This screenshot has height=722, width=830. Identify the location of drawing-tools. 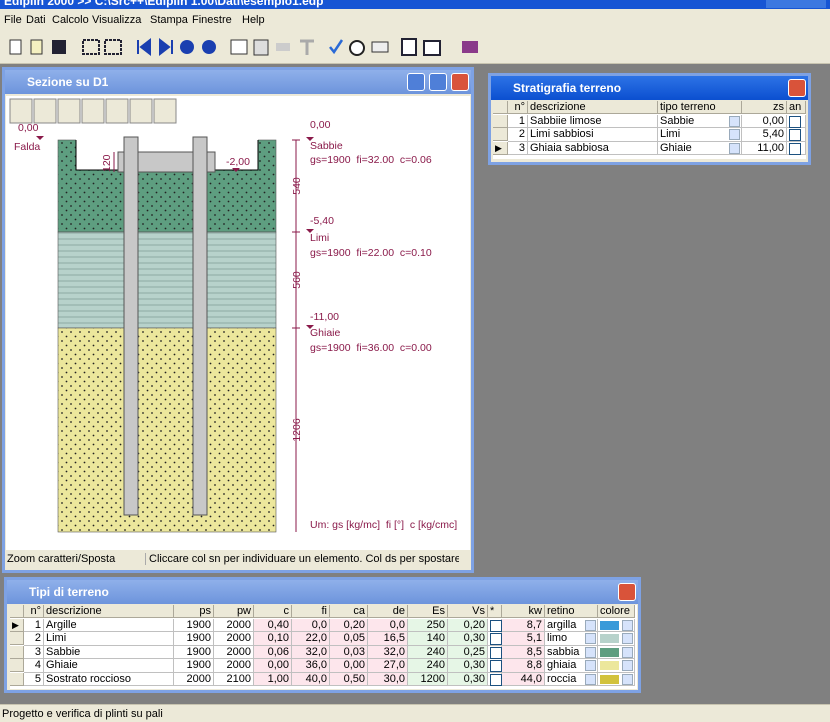
(93, 111).